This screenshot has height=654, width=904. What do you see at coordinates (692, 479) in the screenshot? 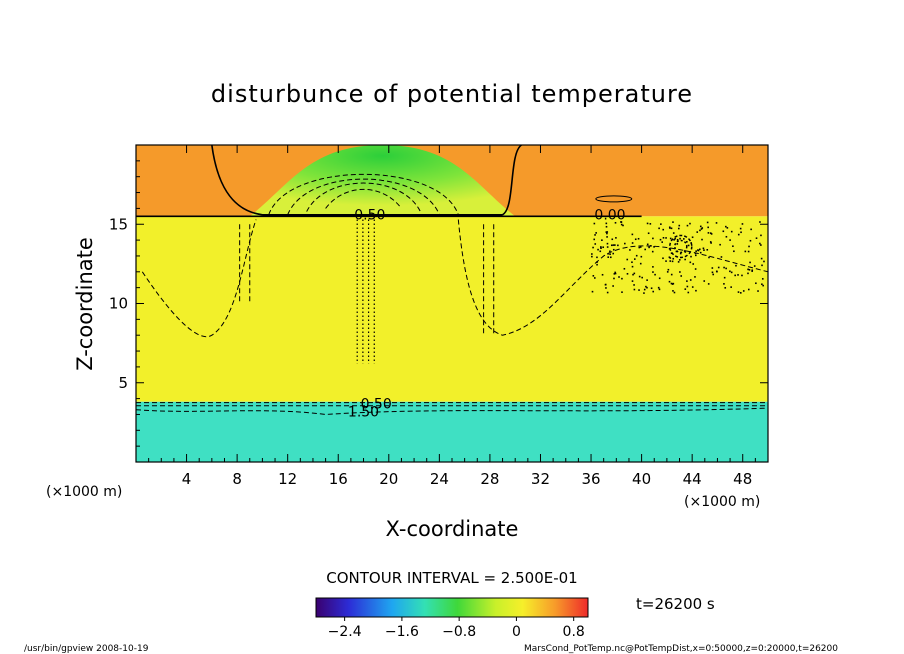
I see `x-tick-label: 44` at bounding box center [692, 479].